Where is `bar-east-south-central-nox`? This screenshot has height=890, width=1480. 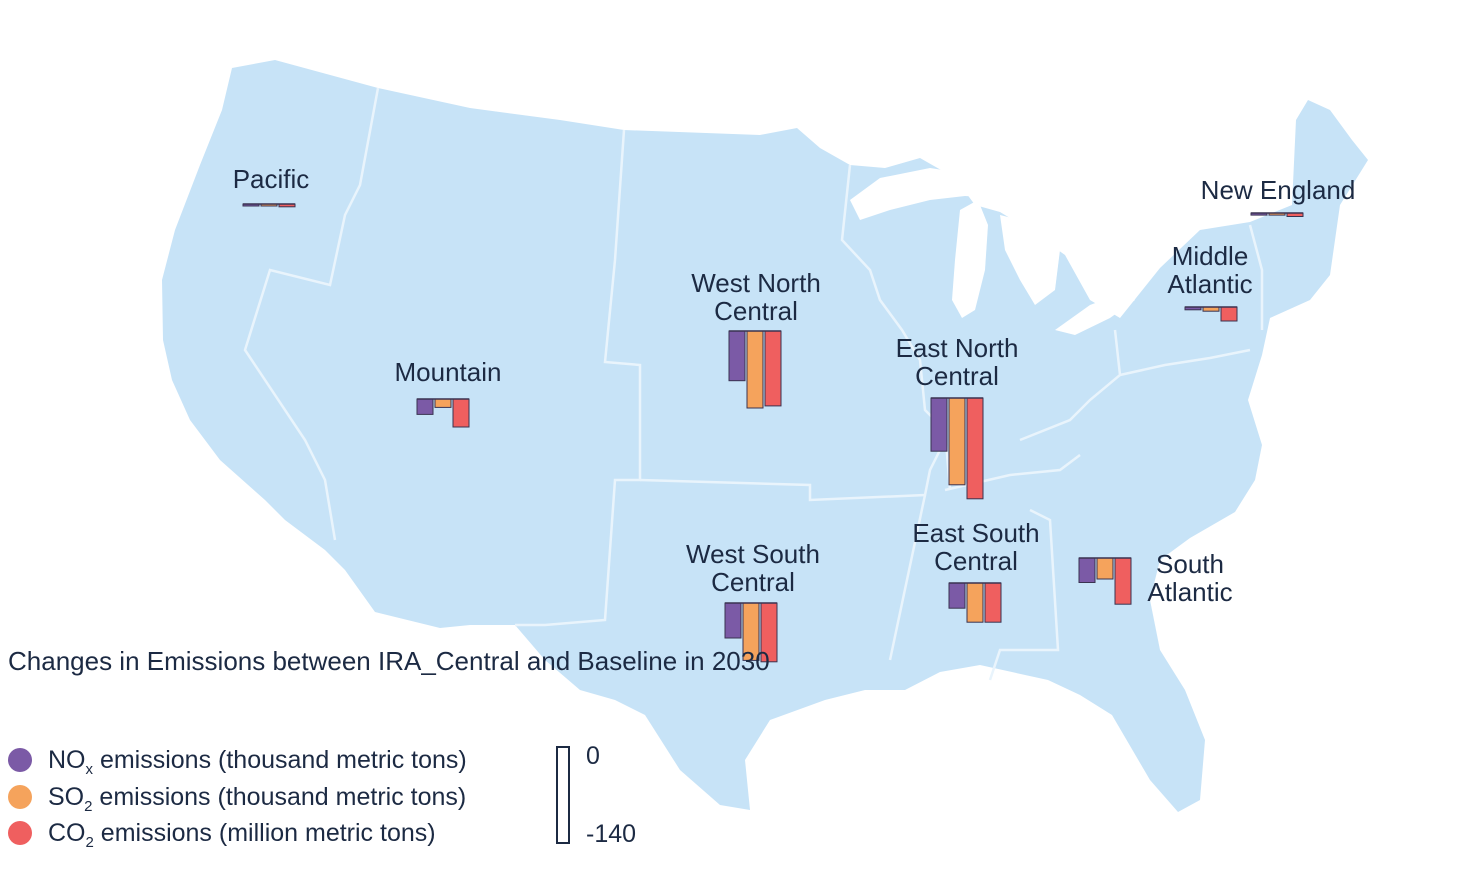 bar-east-south-central-nox is located at coordinates (957, 595).